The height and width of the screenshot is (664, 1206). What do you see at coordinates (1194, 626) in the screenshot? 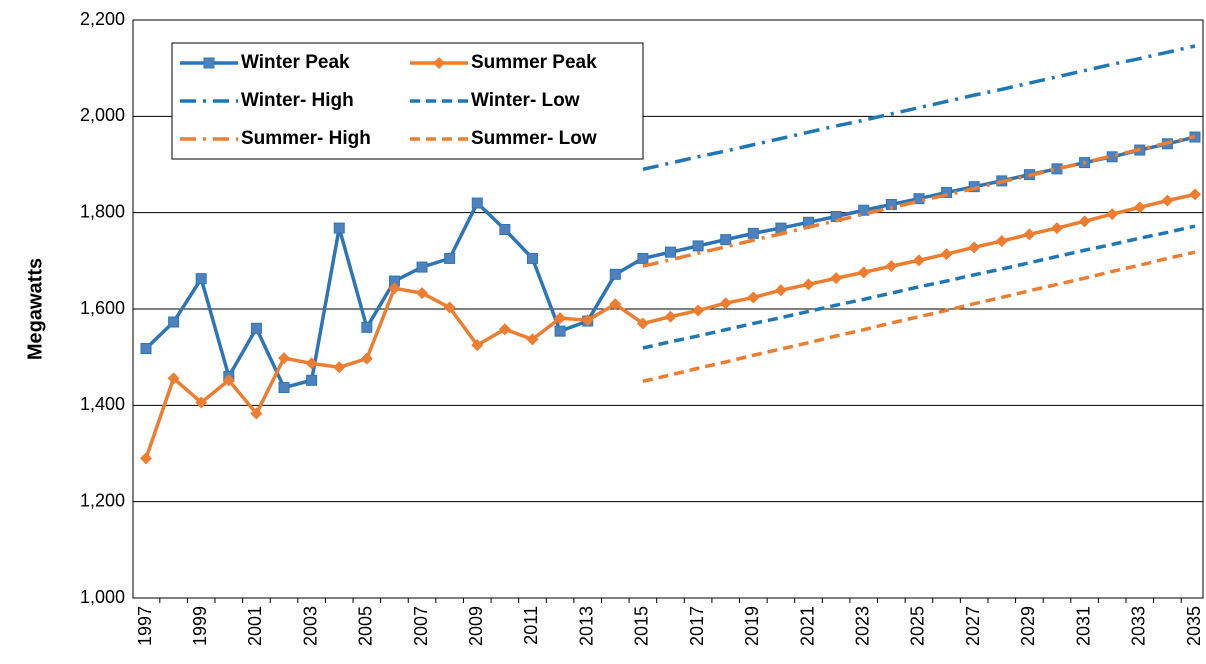
I see `x-tick-label: 2035` at bounding box center [1194, 626].